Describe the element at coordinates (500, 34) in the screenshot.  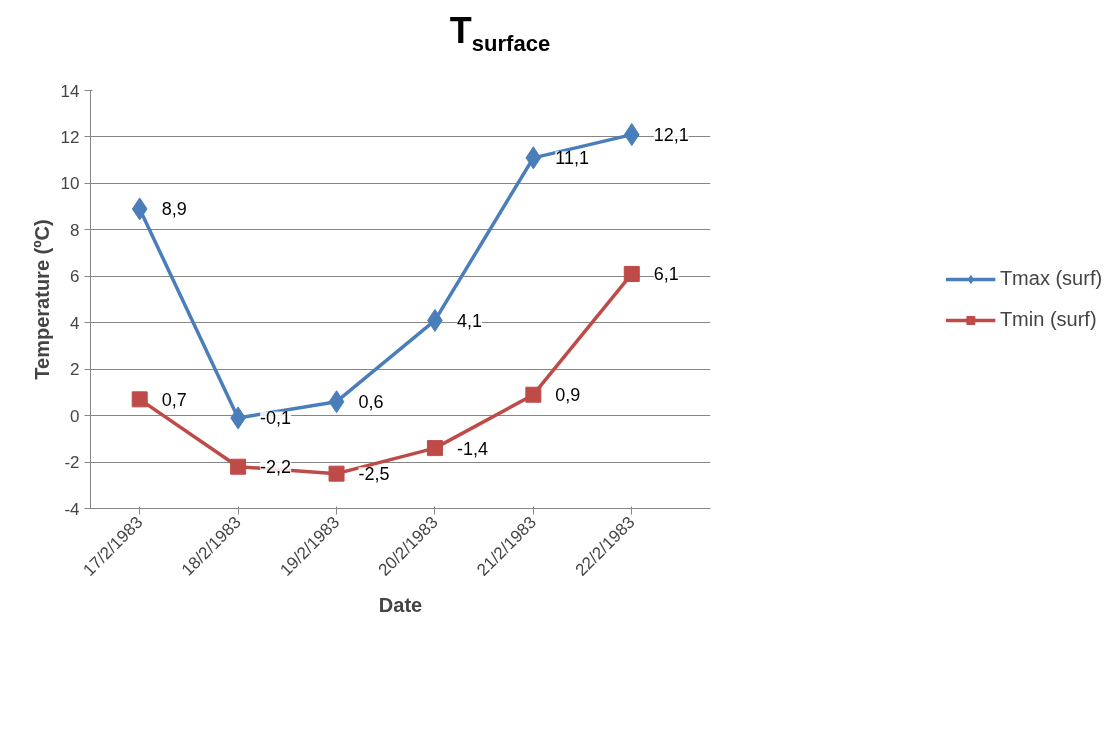
I see `chart-title: T$_{surface}$` at that location.